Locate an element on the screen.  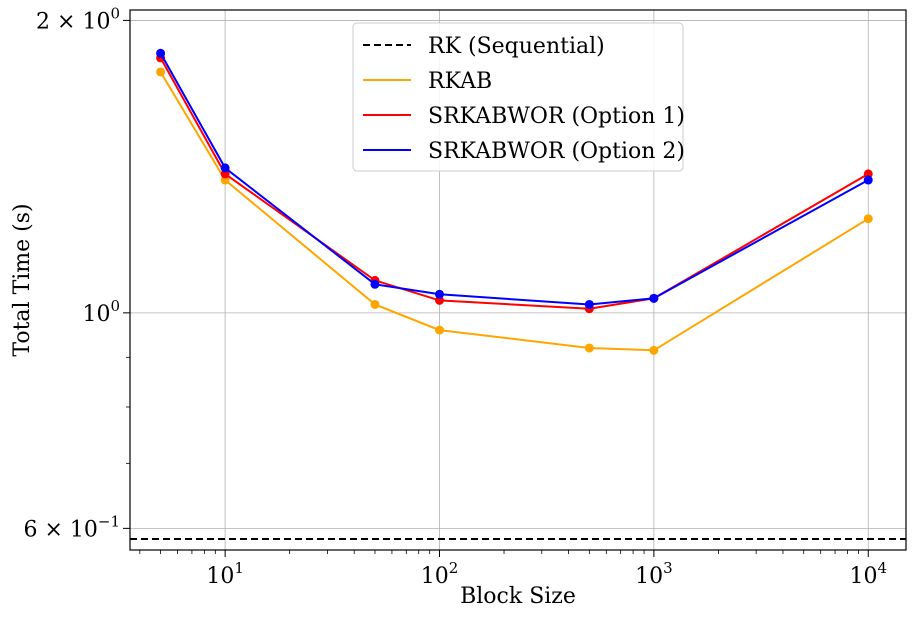
x-tick-label: 10⁴ is located at coordinates (868, 574).